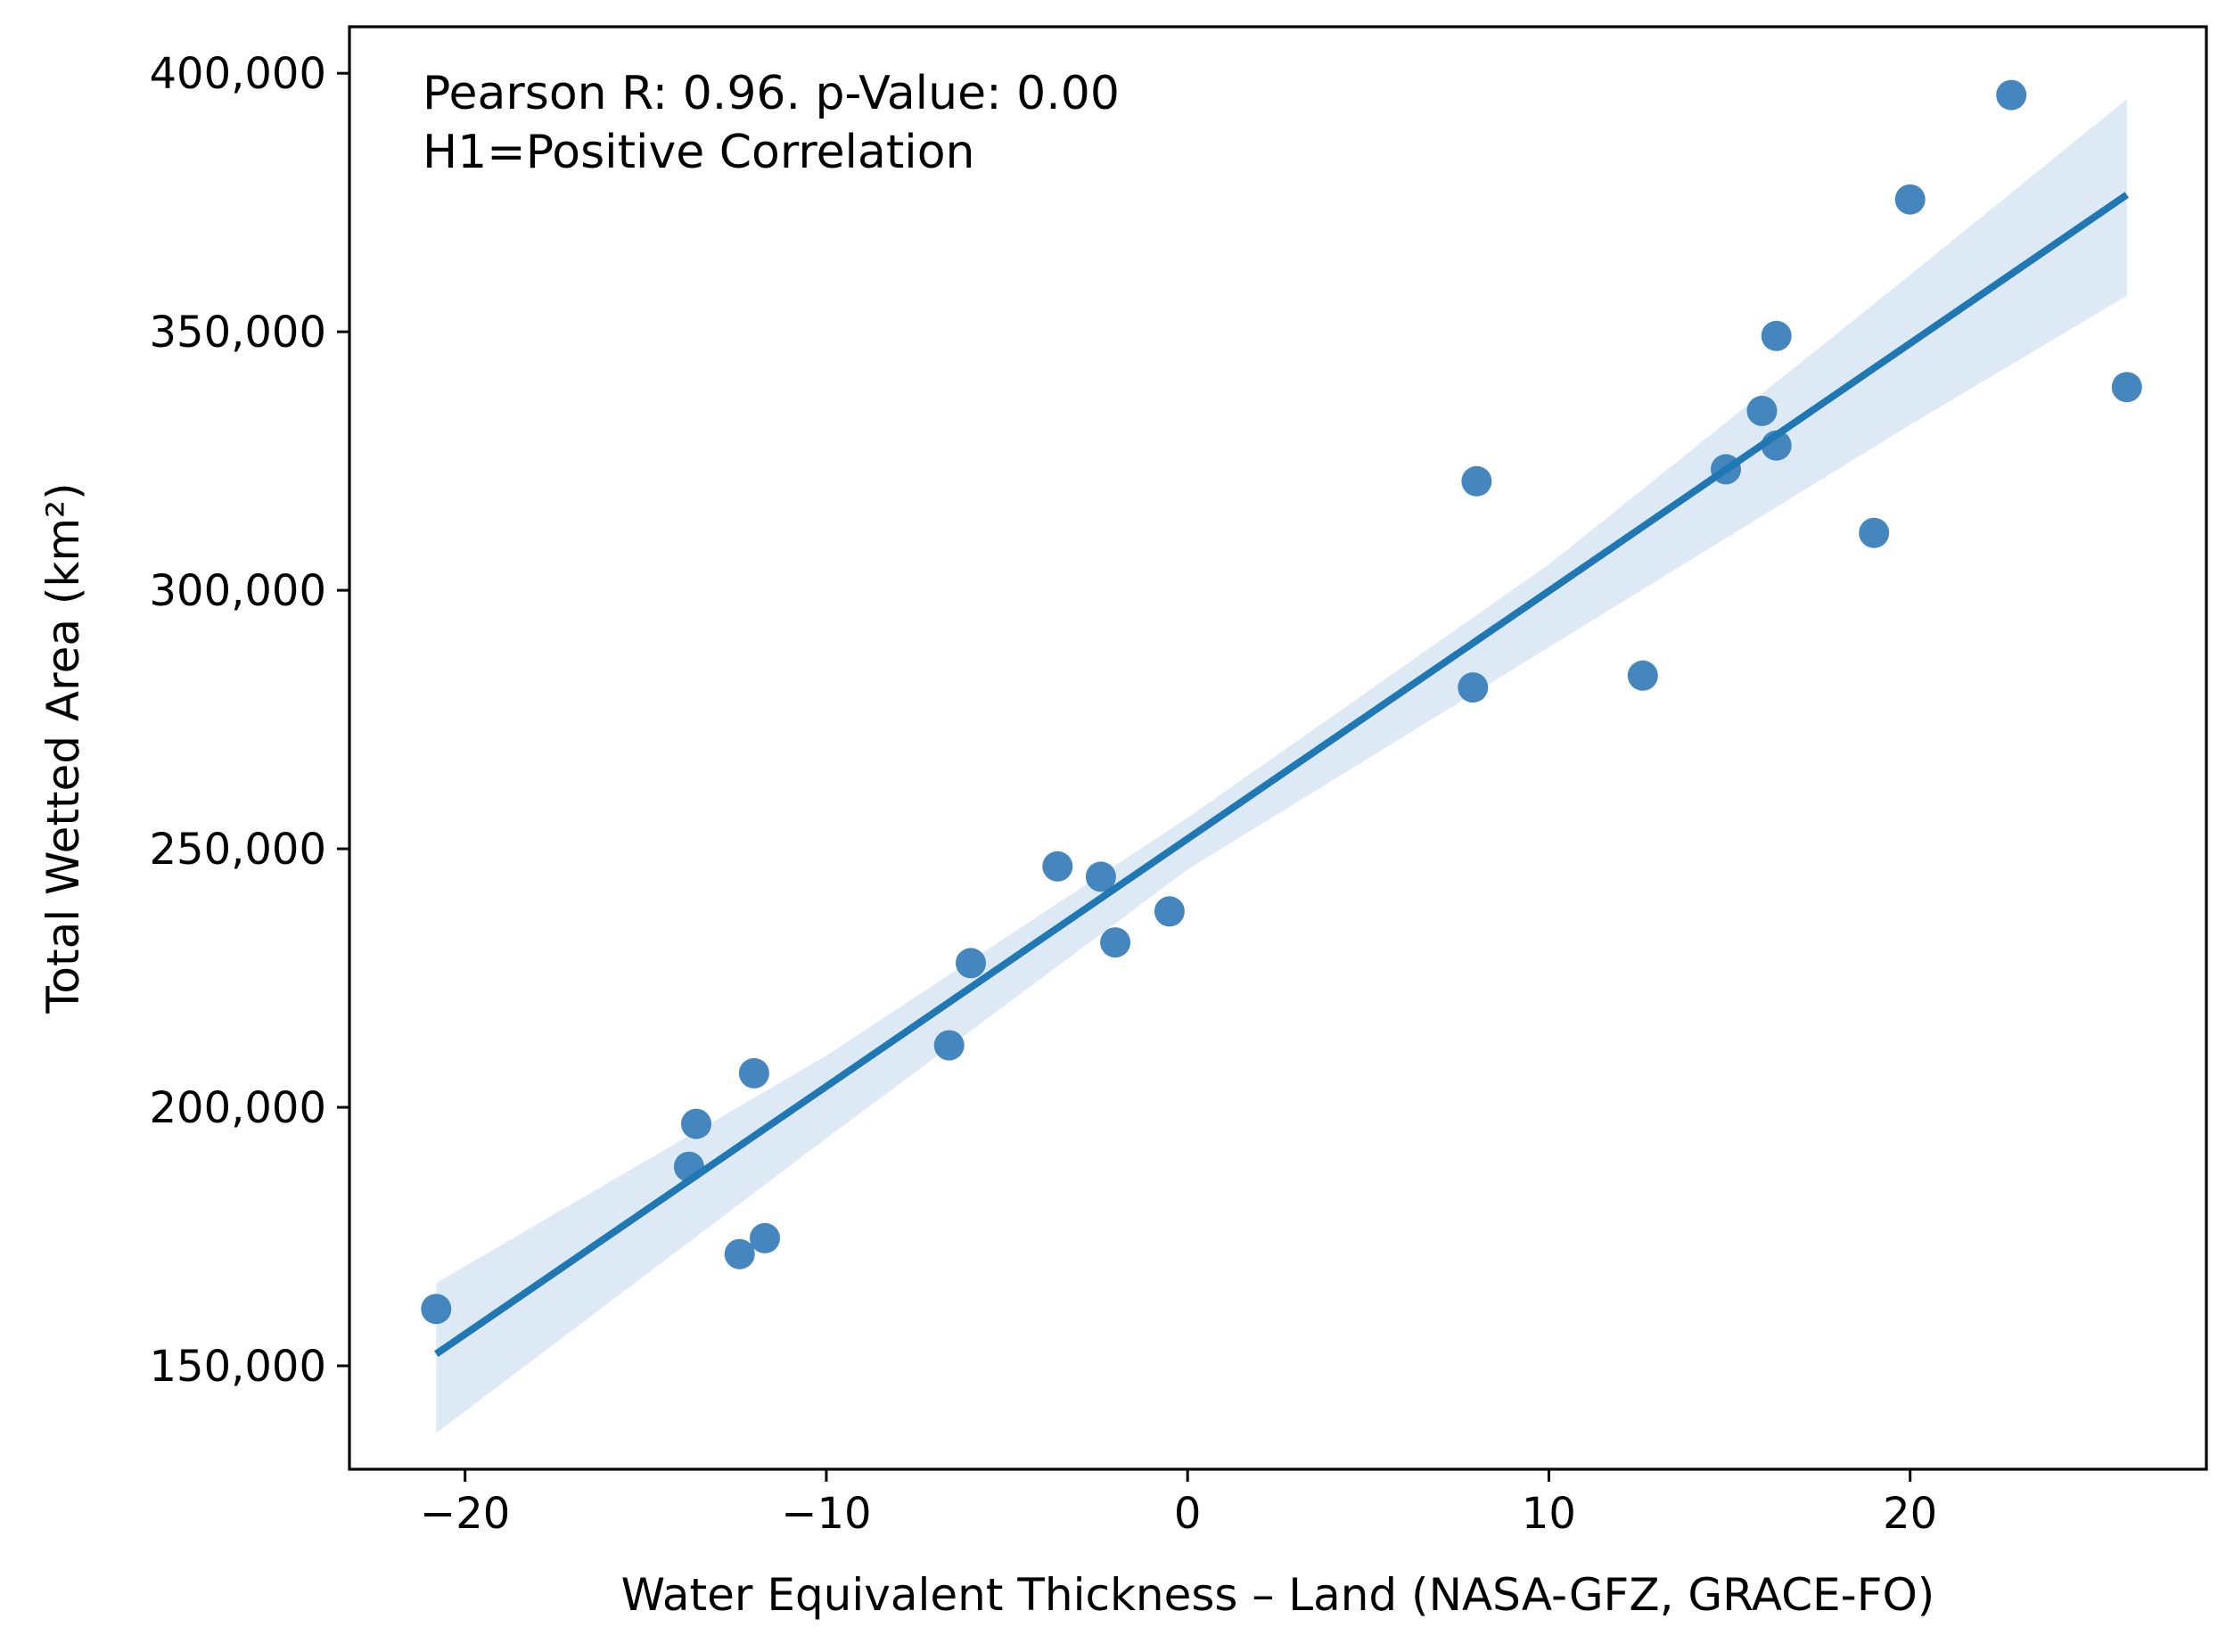  I want to click on x-tick-label: 20, so click(1910, 1514).